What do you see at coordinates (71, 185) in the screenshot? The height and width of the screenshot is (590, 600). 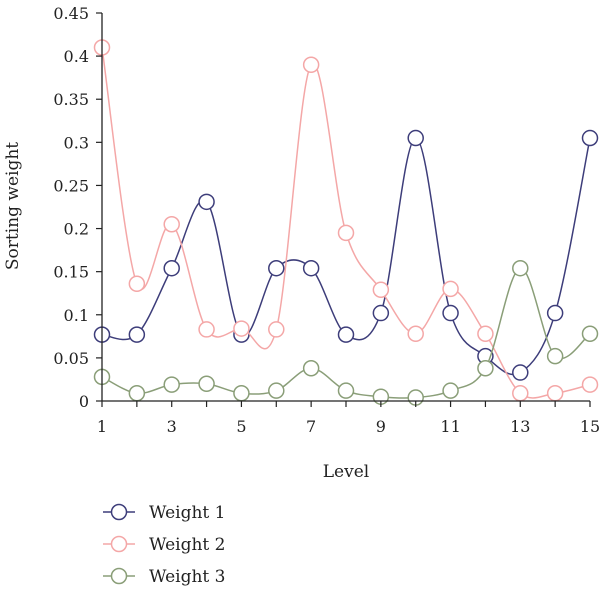 I see `y-tick-label: 0.25` at bounding box center [71, 185].